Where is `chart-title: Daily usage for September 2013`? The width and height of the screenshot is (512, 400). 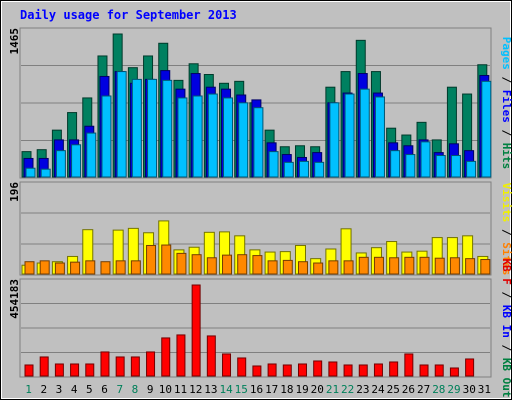
chart-title: Daily usage for September 2013 is located at coordinates (128, 15).